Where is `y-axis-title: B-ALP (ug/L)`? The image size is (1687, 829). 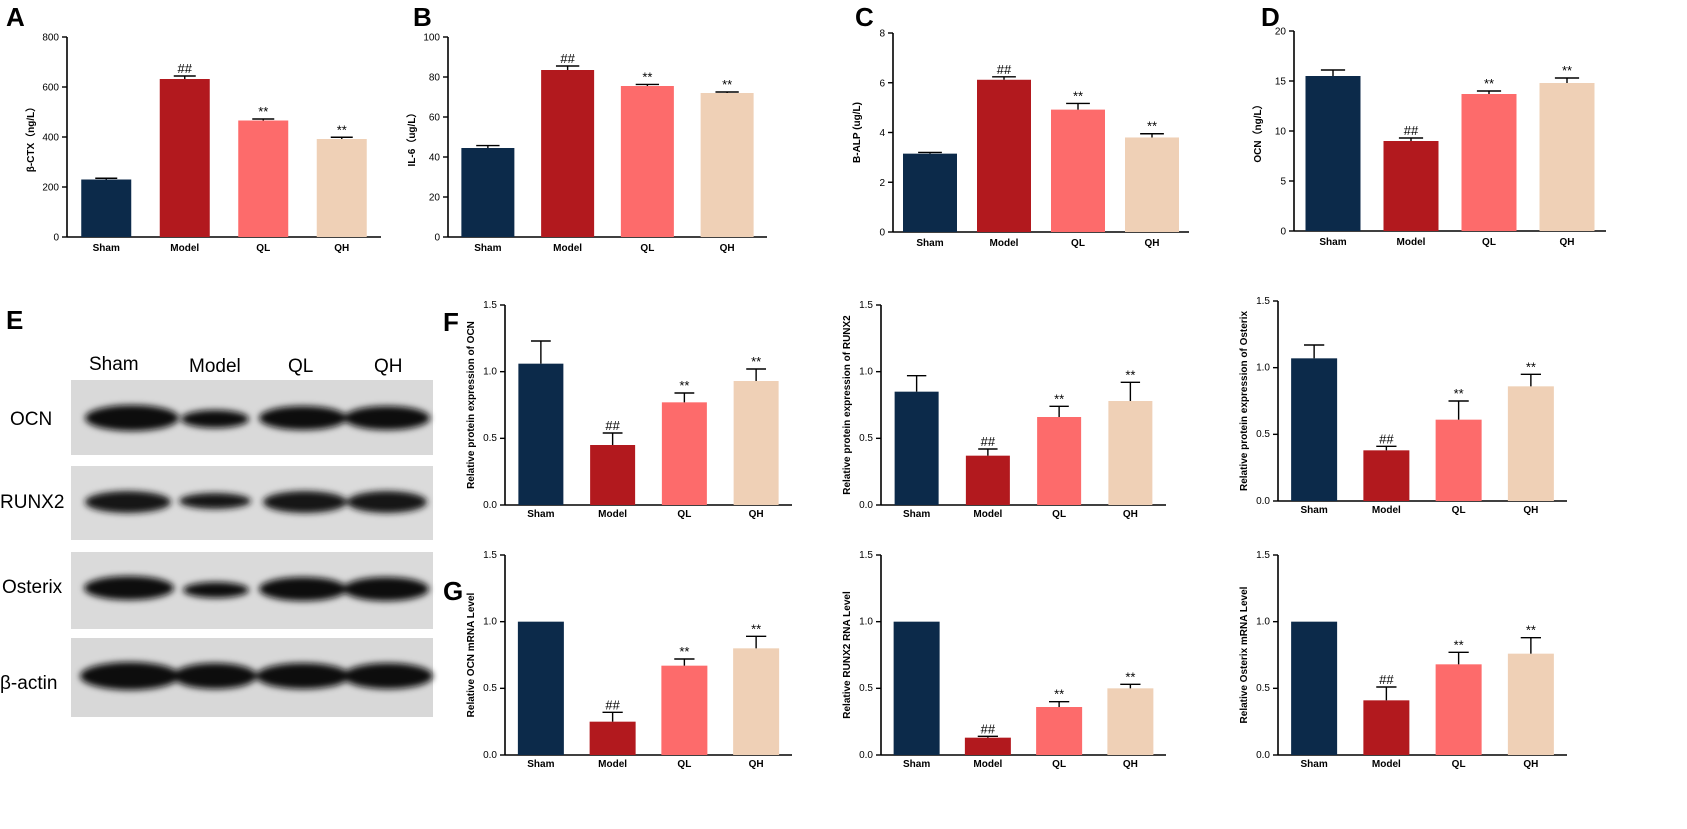 y-axis-title: B-ALP (ug/L) is located at coordinates (857, 132).